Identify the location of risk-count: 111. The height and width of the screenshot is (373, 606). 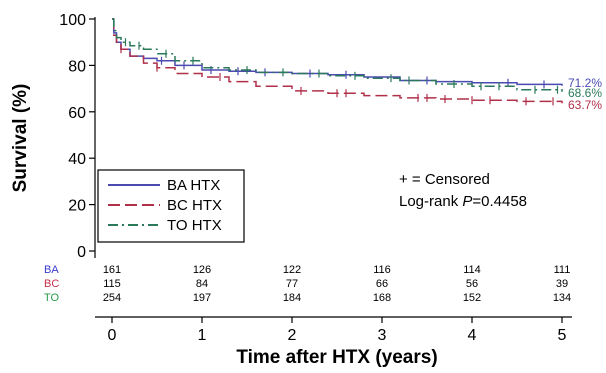
(562, 270).